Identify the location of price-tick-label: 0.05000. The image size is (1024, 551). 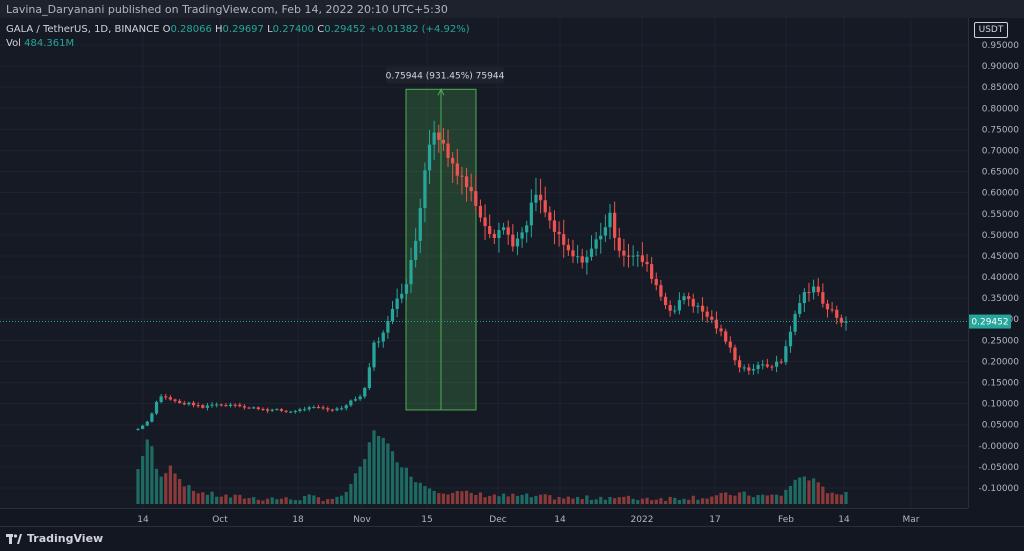
(1000, 426).